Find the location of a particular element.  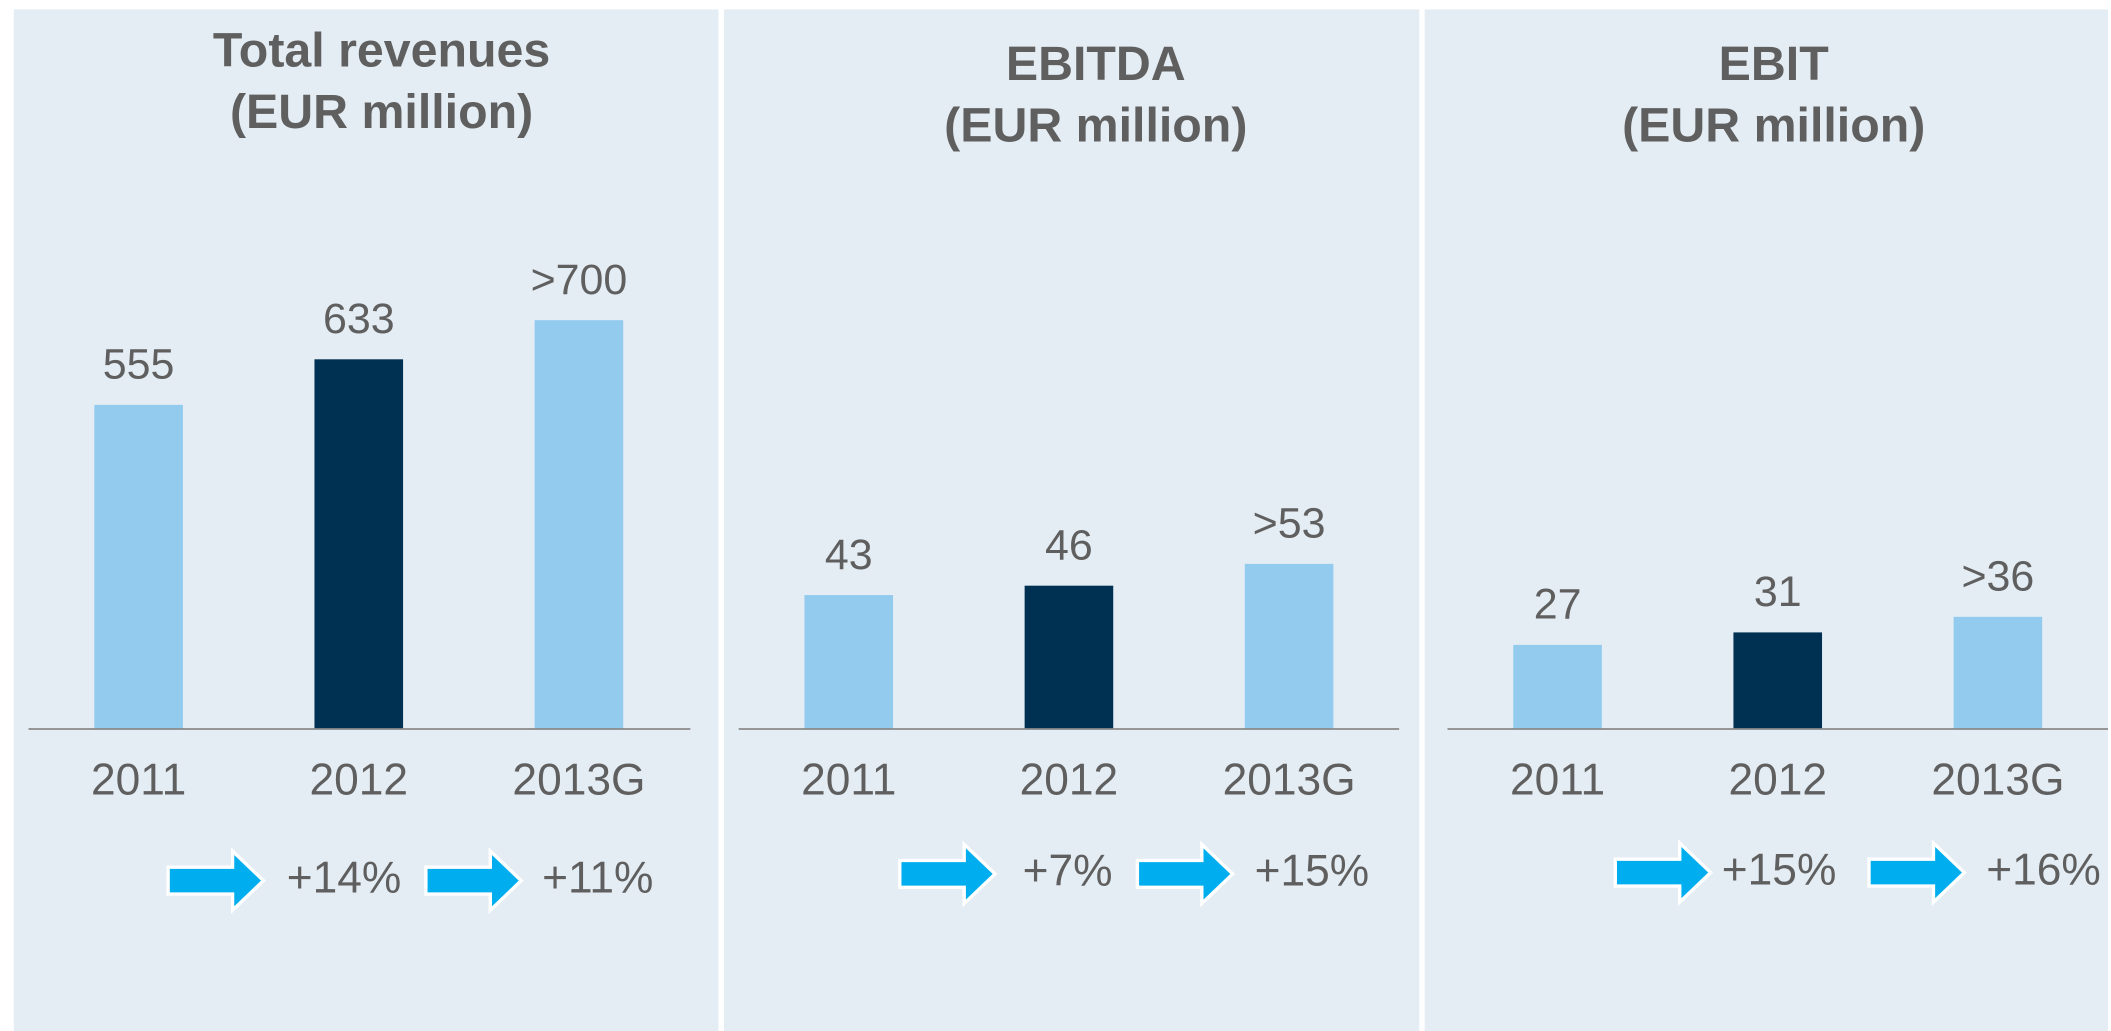

value-label: 633 is located at coordinates (359, 319).